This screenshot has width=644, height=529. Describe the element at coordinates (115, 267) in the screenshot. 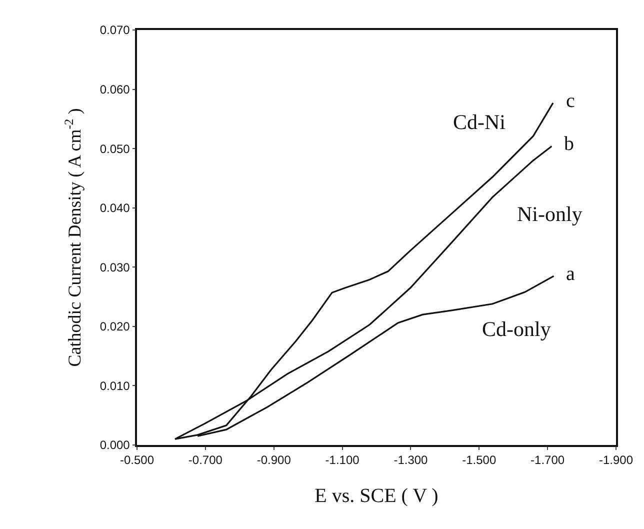

I see `y-tick-label: 0.030` at that location.